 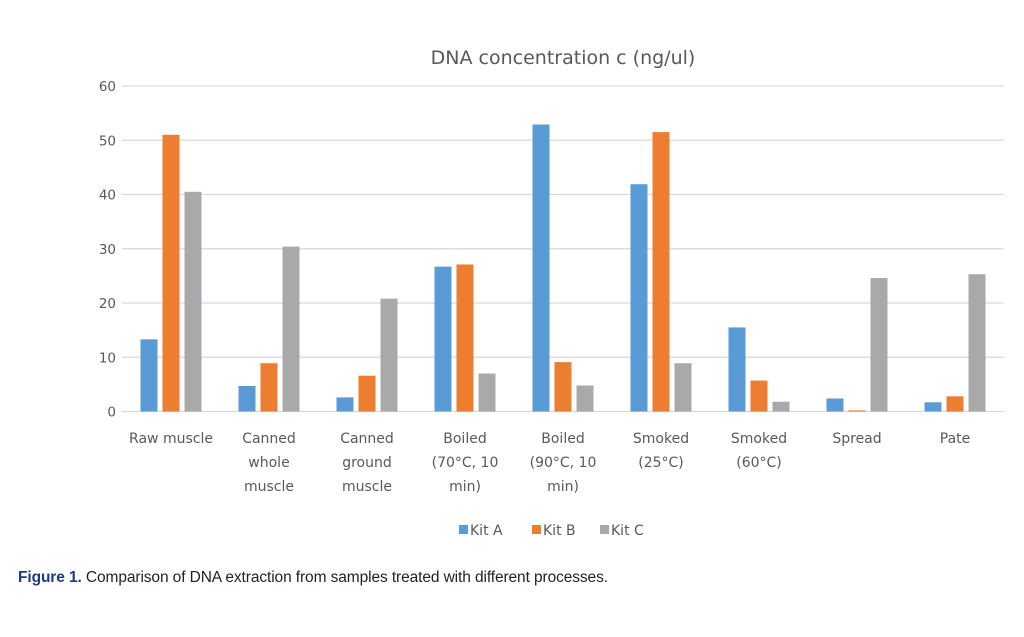 What do you see at coordinates (563, 58) in the screenshot?
I see `chart-title: DNA concentration c (ng/ul)` at bounding box center [563, 58].